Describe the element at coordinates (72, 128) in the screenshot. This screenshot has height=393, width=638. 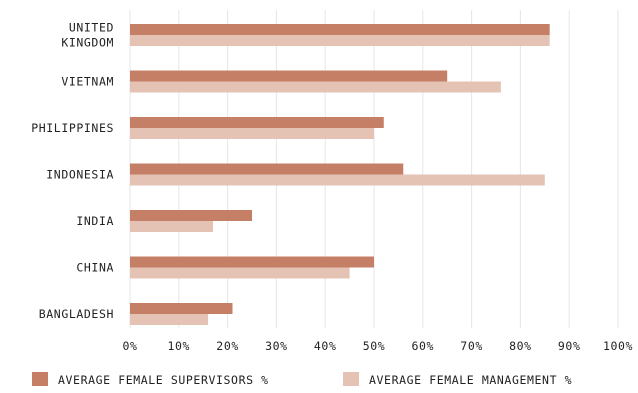
I see `category-label: PHILIPPINES` at that location.